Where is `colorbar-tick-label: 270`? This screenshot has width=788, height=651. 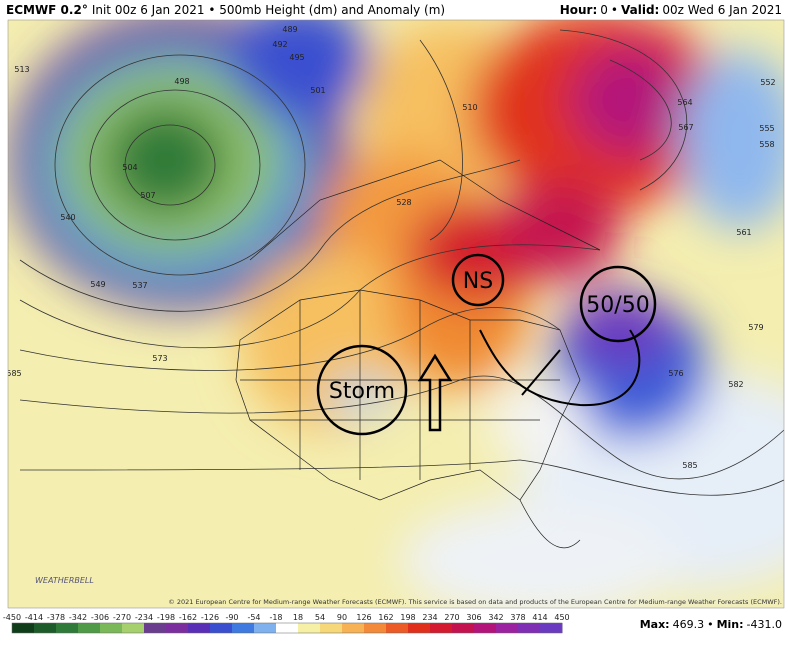
colorbar-tick-label: 270 is located at coordinates (451, 617).